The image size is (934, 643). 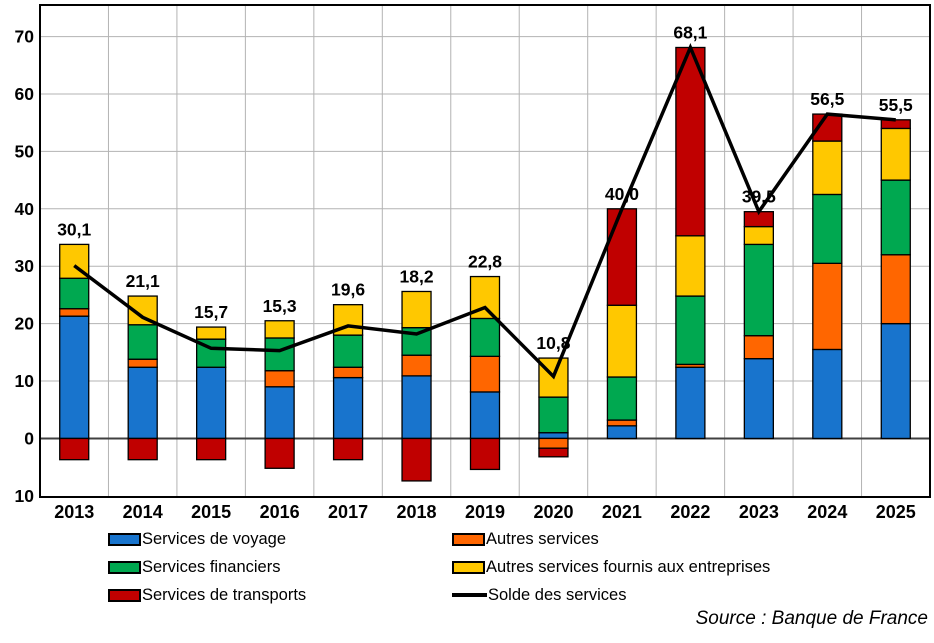 I want to click on legend-label: Autres services, so click(x=542, y=539).